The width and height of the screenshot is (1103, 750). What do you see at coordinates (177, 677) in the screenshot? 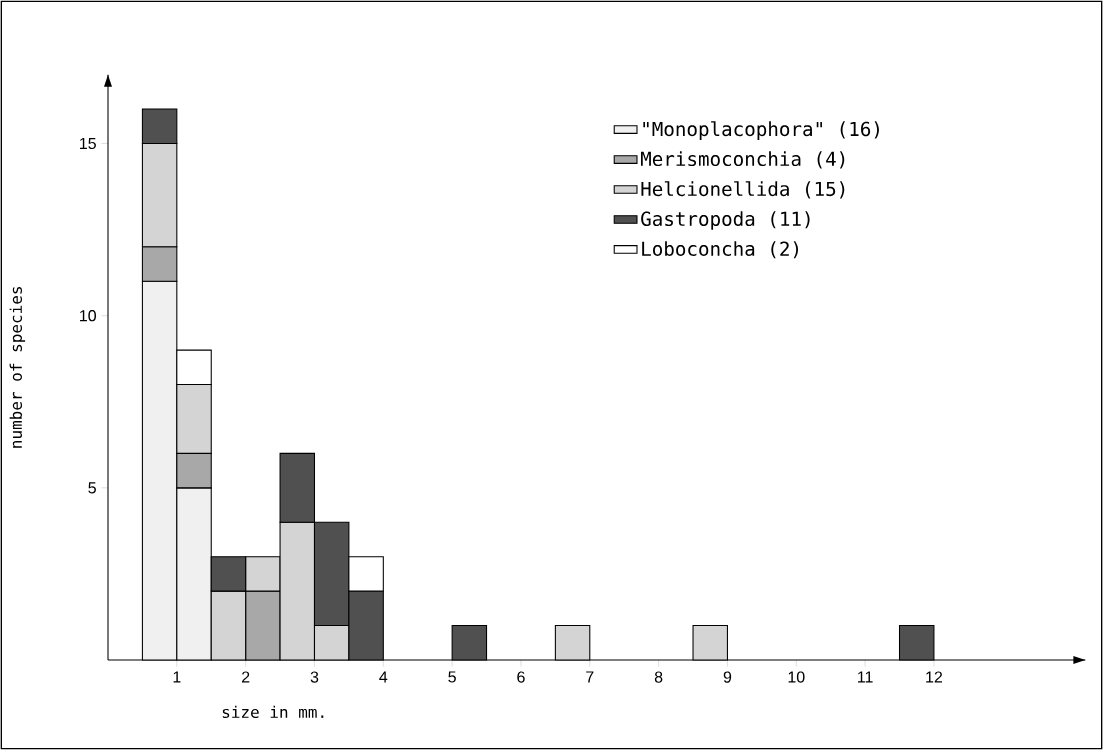
I see `x-tick-label: 1` at bounding box center [177, 677].